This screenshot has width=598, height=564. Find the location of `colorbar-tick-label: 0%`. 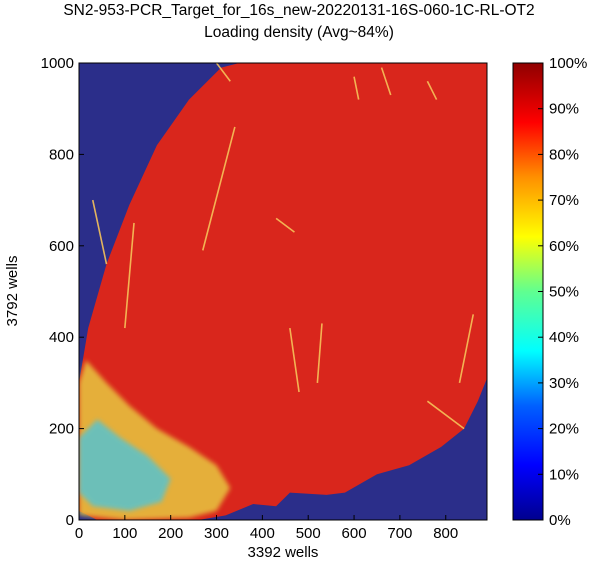

colorbar-tick-label: 0% is located at coordinates (560, 520).